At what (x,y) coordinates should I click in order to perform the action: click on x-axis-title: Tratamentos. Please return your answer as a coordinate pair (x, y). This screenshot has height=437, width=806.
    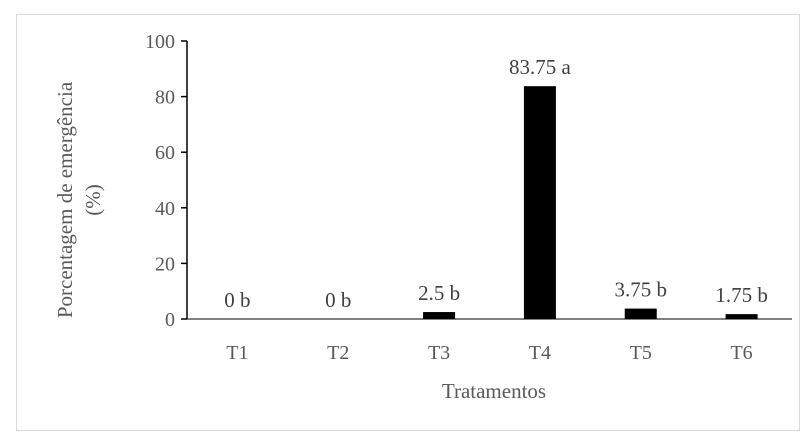
    Looking at the image, I should click on (494, 391).